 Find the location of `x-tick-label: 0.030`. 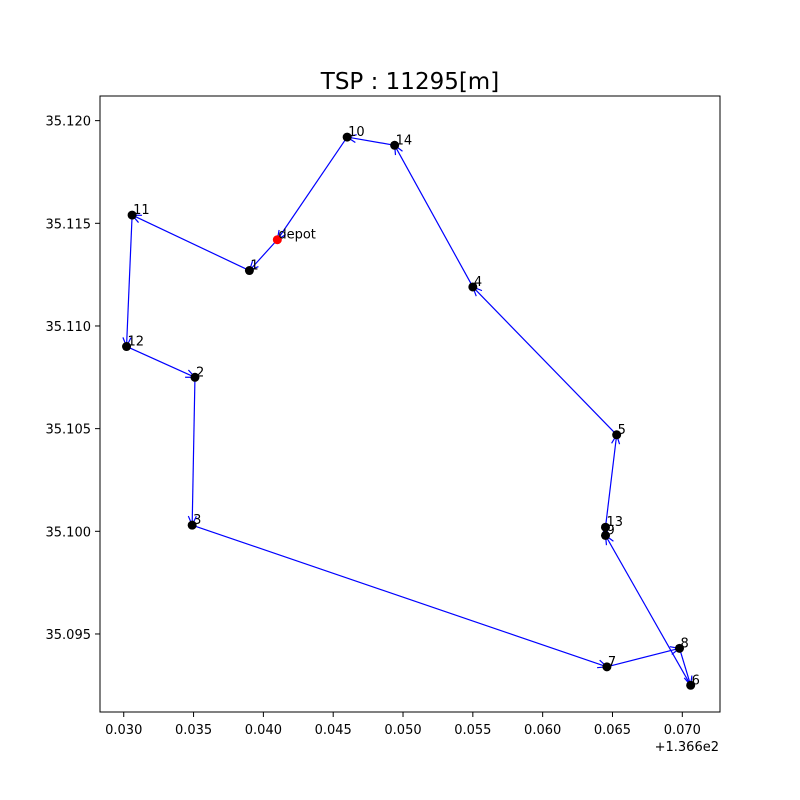

x-tick-label: 0.030 is located at coordinates (123, 730).